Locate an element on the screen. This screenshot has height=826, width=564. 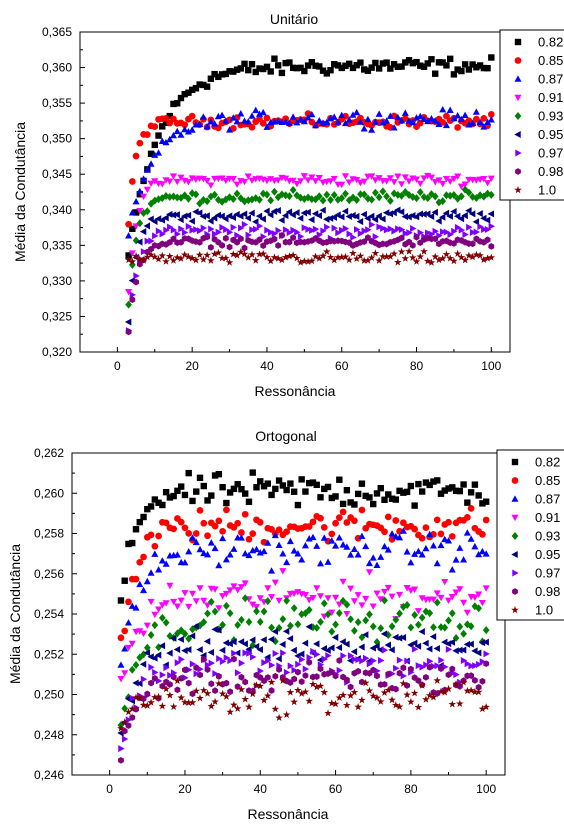
x-tick-label: 60 is located at coordinates (342, 366).